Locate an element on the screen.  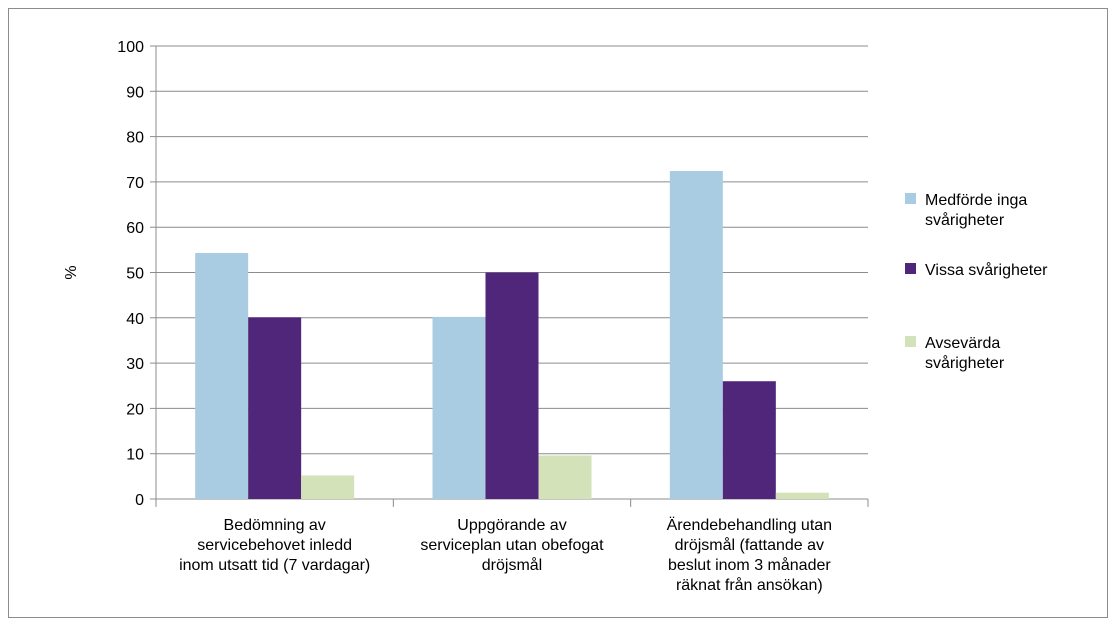
x-category-label-line: dröjsmål (fattande av is located at coordinates (749, 545).